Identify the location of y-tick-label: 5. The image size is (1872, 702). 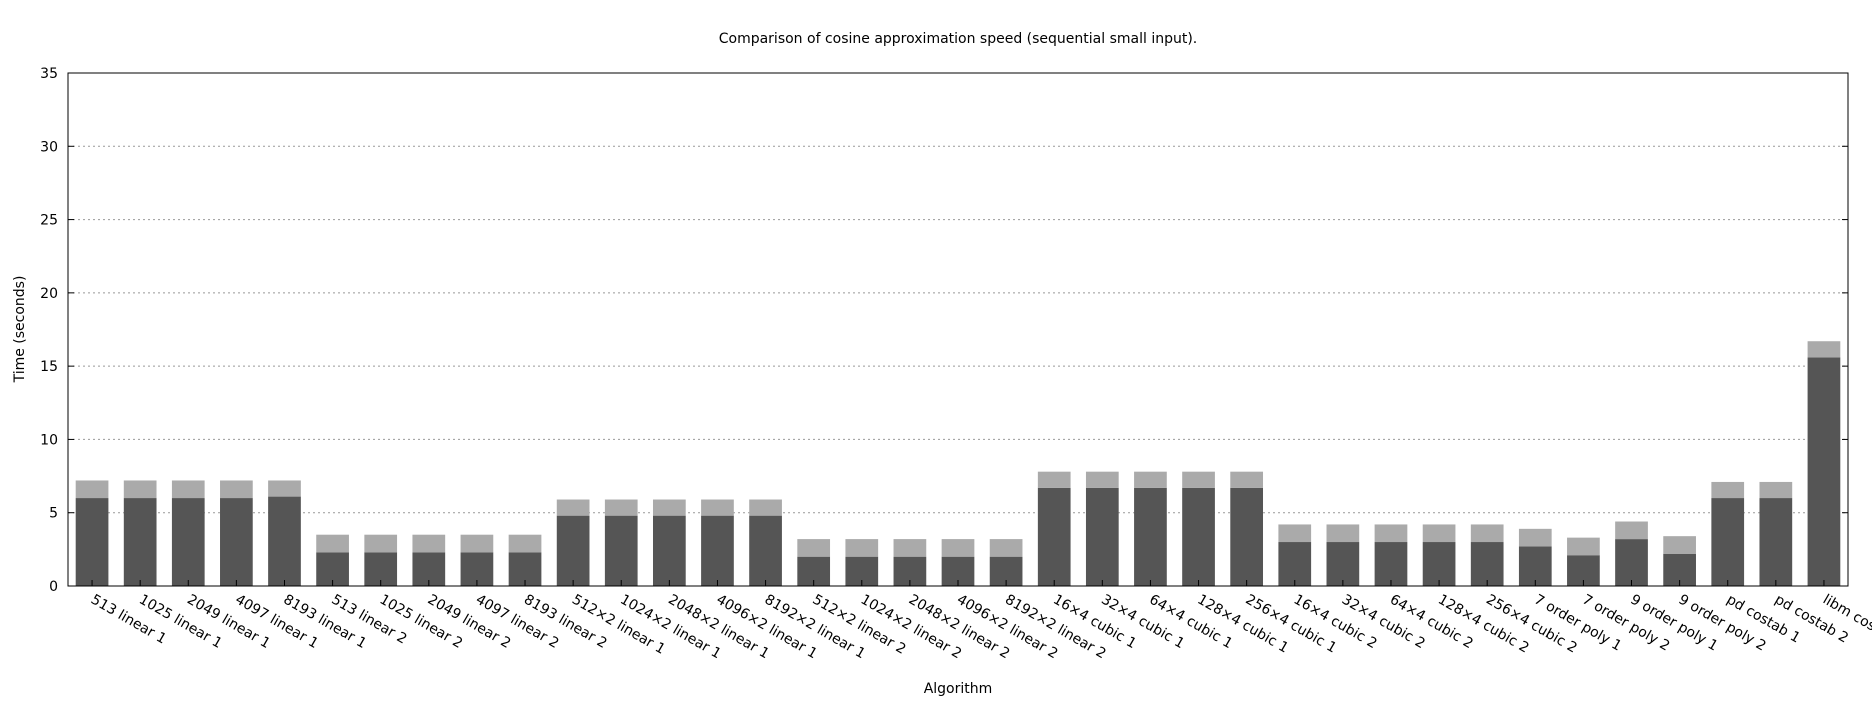
(53, 514).